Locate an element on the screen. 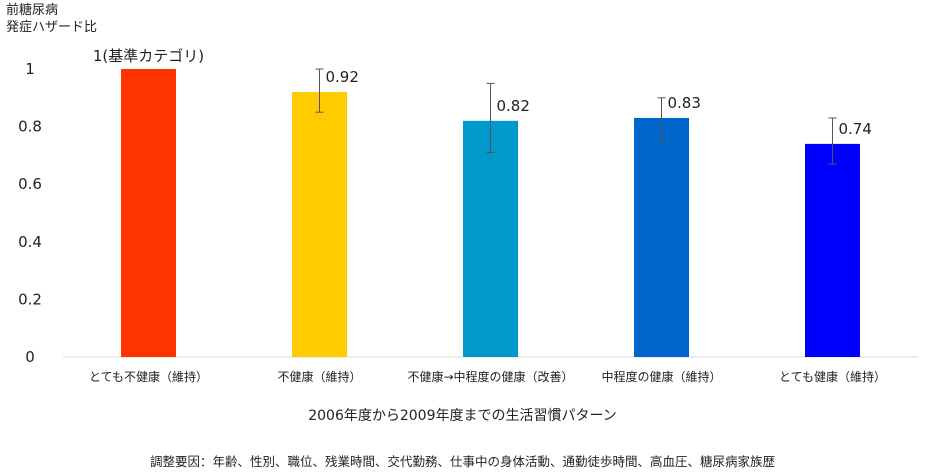 This screenshot has width=925, height=476. category-label: 不健康→中程度の健康（改善） is located at coordinates (490, 376).